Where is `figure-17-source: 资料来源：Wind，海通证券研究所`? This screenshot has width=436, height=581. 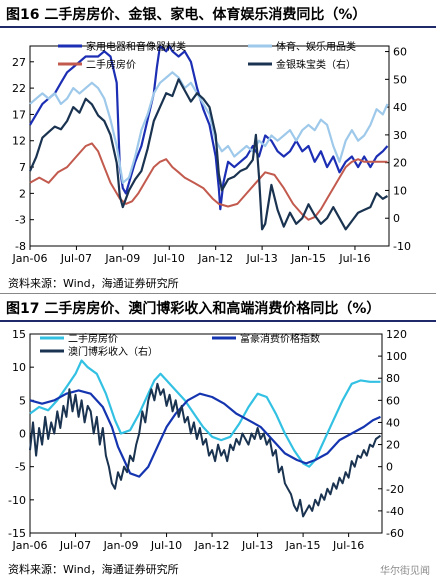 figure-17-source: 资料来源：Wind，海通证券研究所 is located at coordinates (93, 569).